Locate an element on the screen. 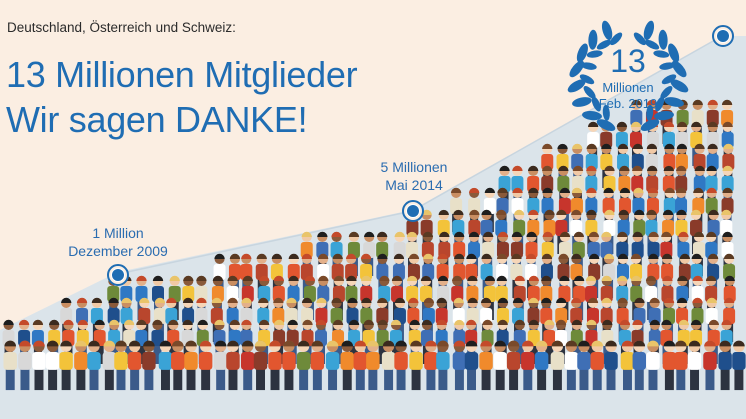 Image resolution: width=746 pixels, height=419 pixels. laurel-date: Feb. 2019 is located at coordinates (628, 103).